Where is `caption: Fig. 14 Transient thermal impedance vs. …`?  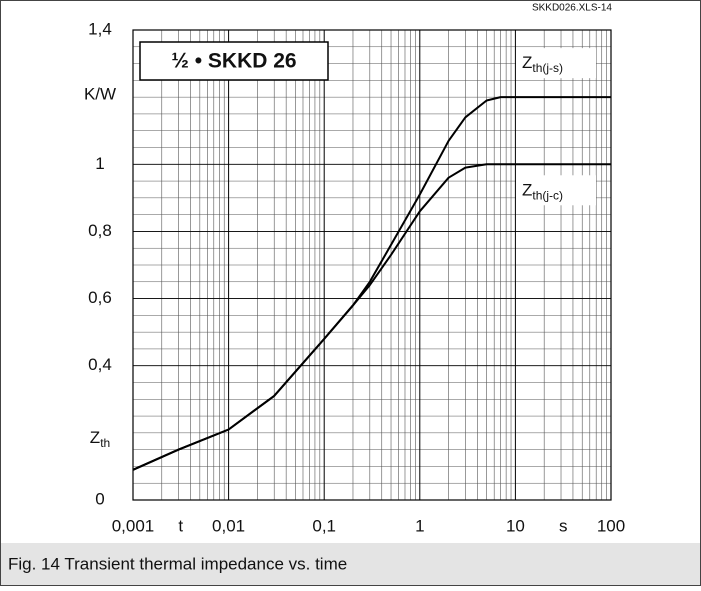 caption: Fig. 14 Transient thermal impedance vs. … is located at coordinates (177, 563).